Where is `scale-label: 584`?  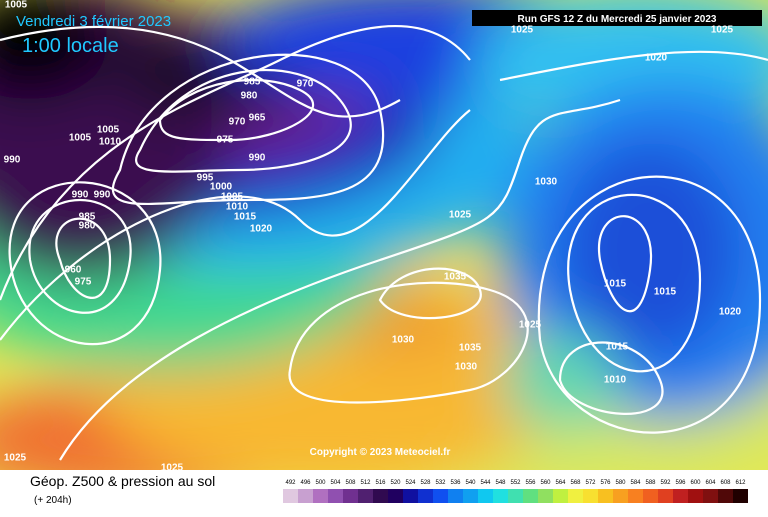
scale-label: 584 is located at coordinates (635, 483).